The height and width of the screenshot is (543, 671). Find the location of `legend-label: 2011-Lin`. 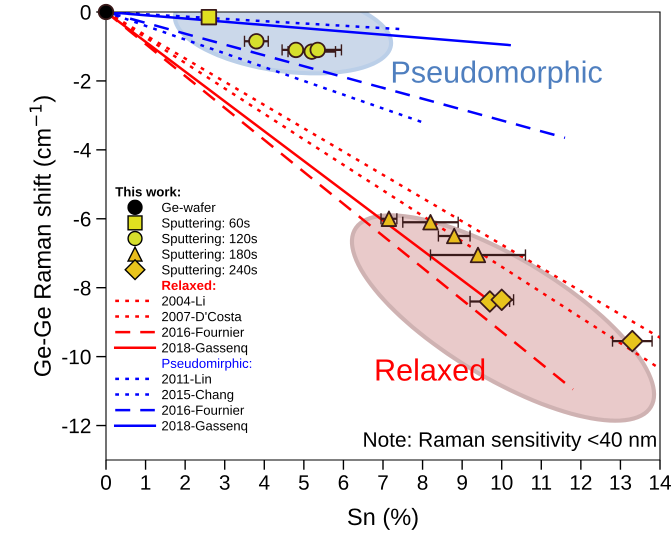

legend-label: 2011-Lin is located at coordinates (186, 379).